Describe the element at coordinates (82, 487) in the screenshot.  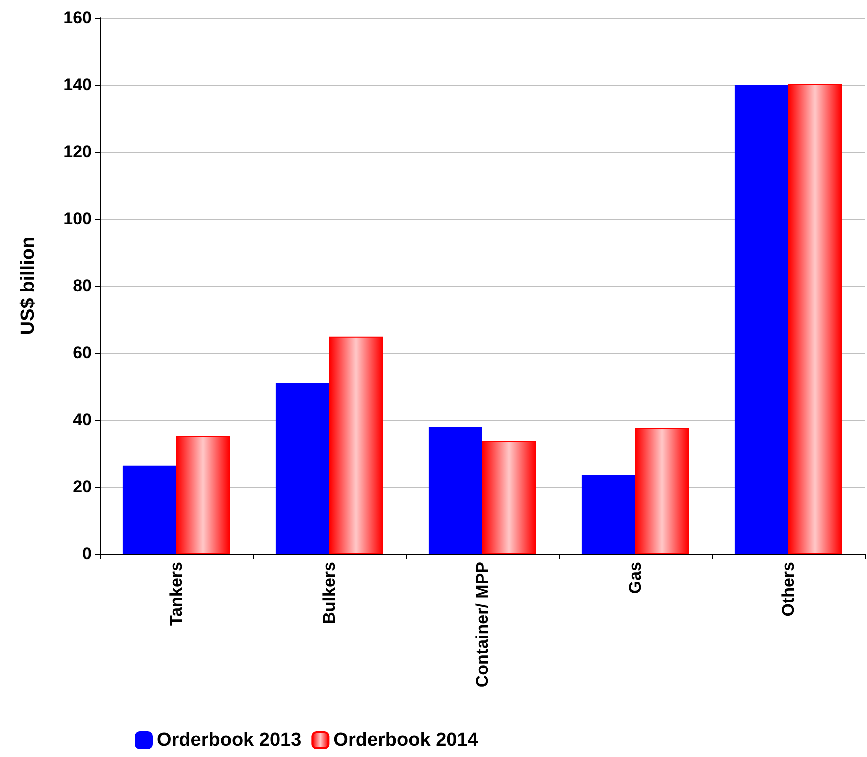
I see `y-tick-label: 20` at that location.